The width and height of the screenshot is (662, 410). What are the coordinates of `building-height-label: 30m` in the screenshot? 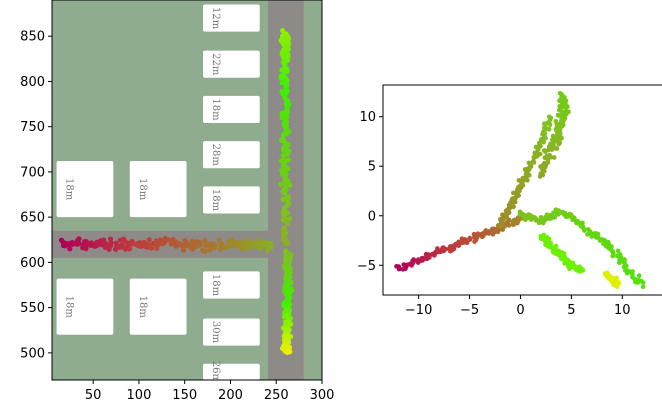 It's located at (215, 332).